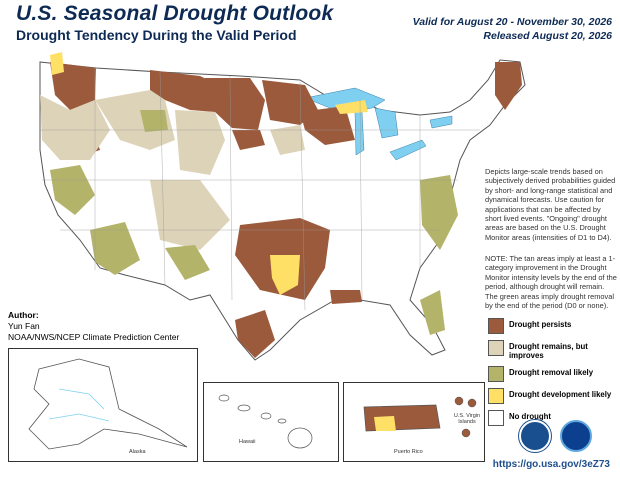 This screenshot has width=620, height=479. Describe the element at coordinates (553, 418) in the screenshot. I see `legend-item-no-drought: No drought` at that location.